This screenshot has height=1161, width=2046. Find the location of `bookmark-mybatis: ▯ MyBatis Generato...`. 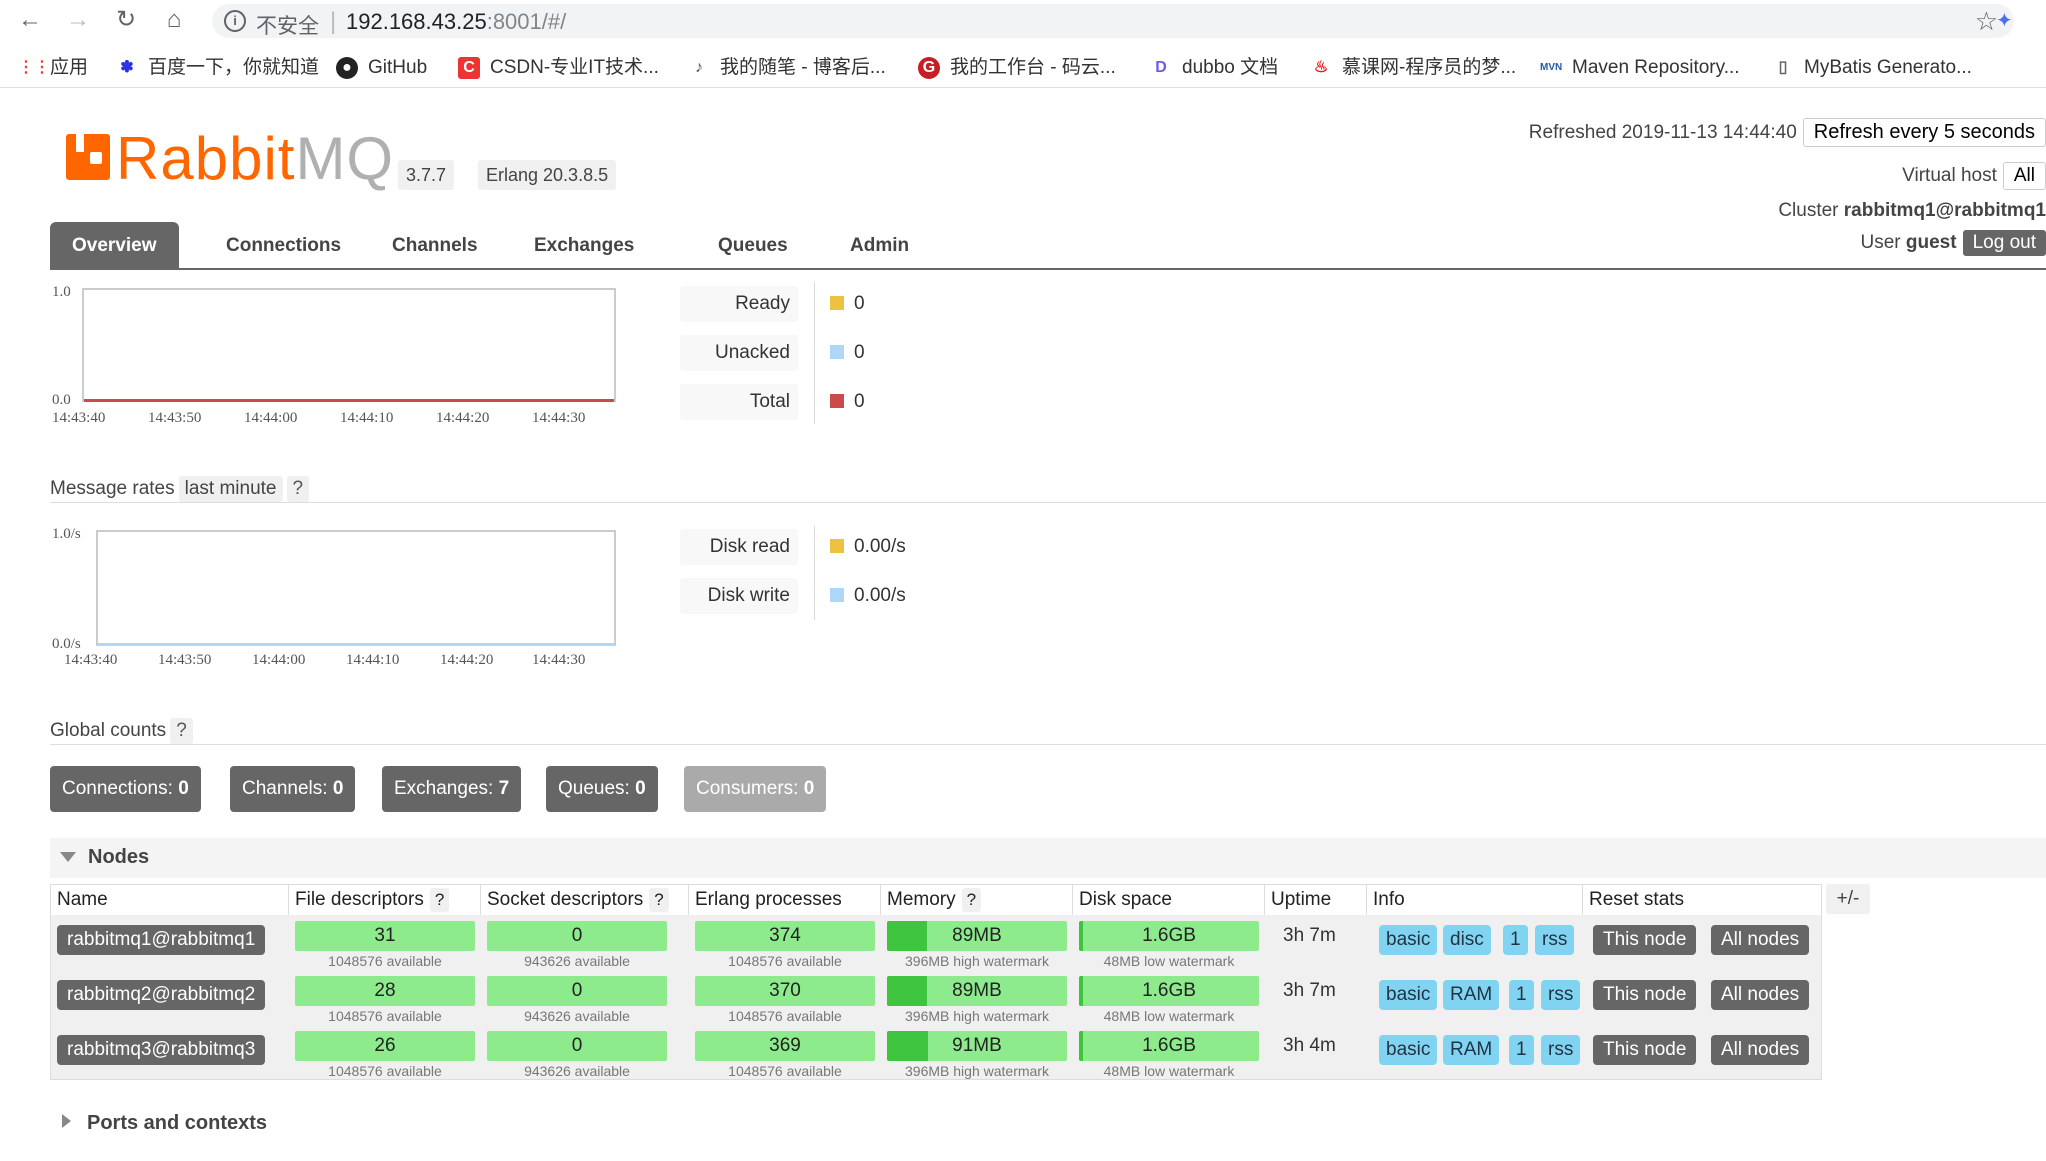

bookmark-mybatis: ▯ MyBatis Generato... is located at coordinates (1872, 68).